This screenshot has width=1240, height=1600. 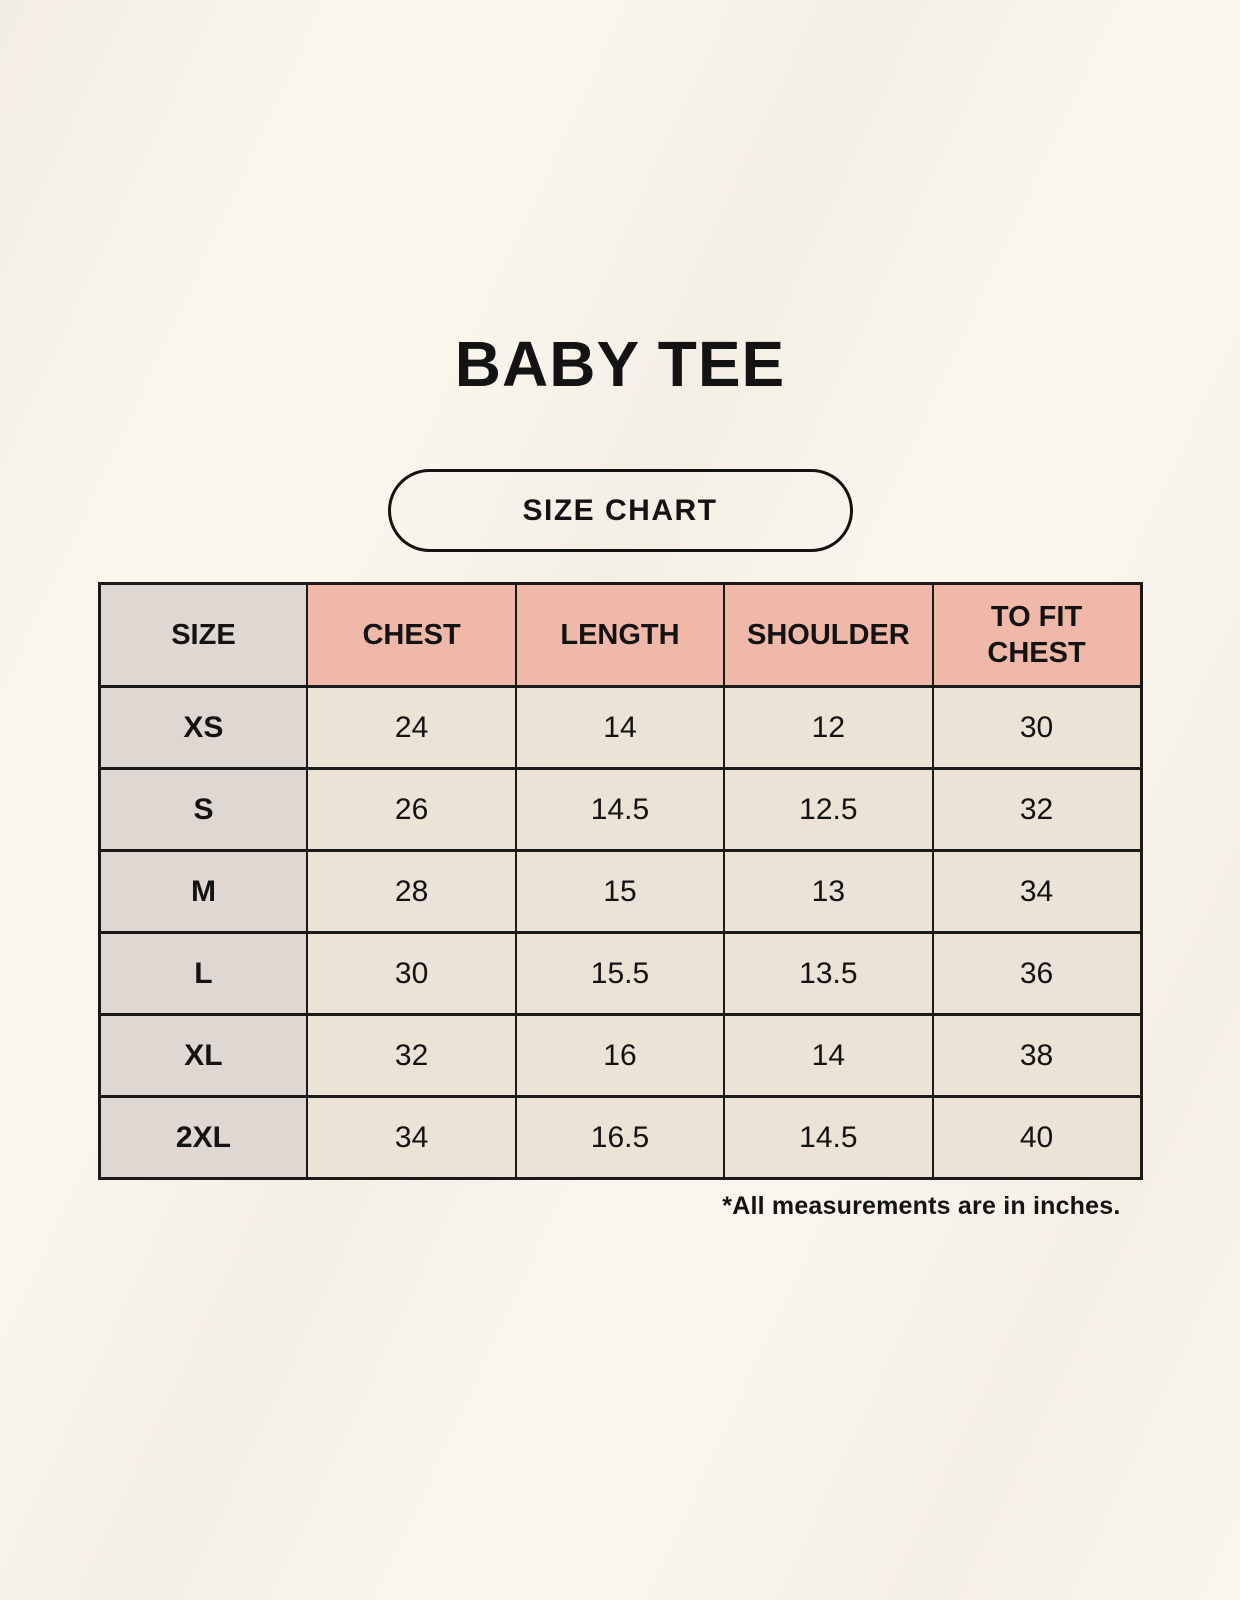 What do you see at coordinates (828, 973) in the screenshot?
I see `shoulder-cell: 13.5` at bounding box center [828, 973].